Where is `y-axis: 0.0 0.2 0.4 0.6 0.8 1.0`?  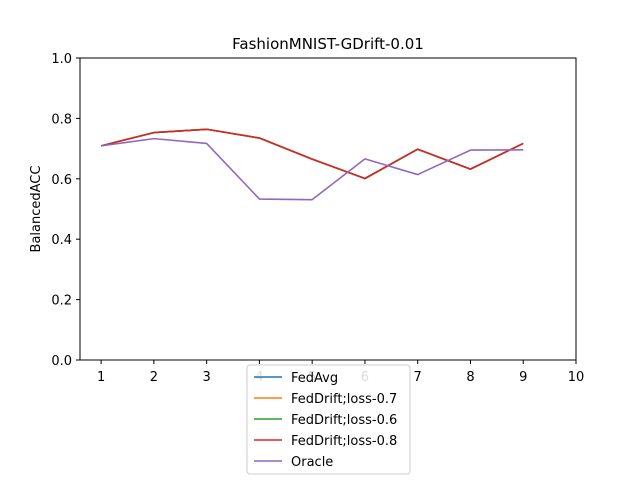 y-axis: 0.0 0.2 0.4 0.6 0.8 1.0 is located at coordinates (65, 210).